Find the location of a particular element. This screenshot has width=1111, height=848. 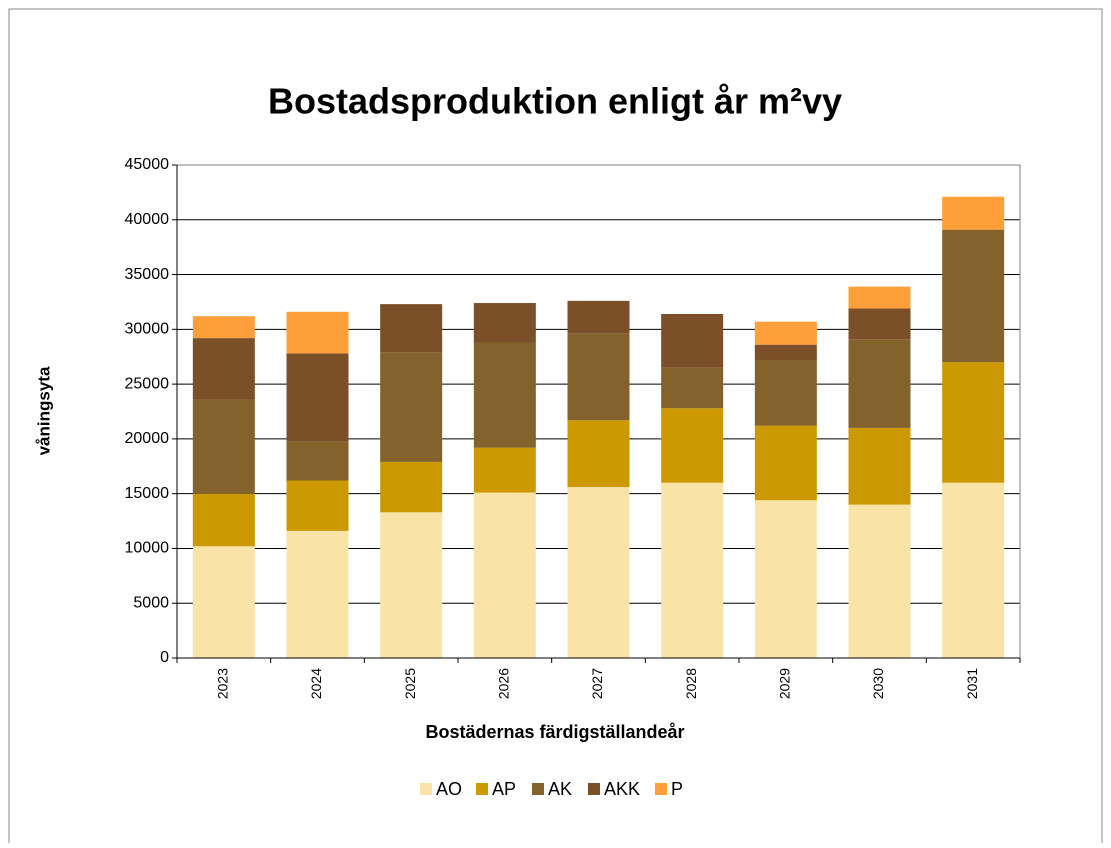

x-tick-label: 2023 is located at coordinates (223, 683).